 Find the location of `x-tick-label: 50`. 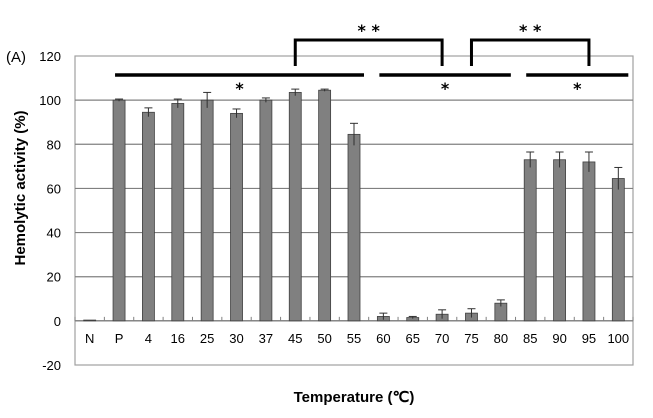

x-tick-label: 50 is located at coordinates (324, 338).